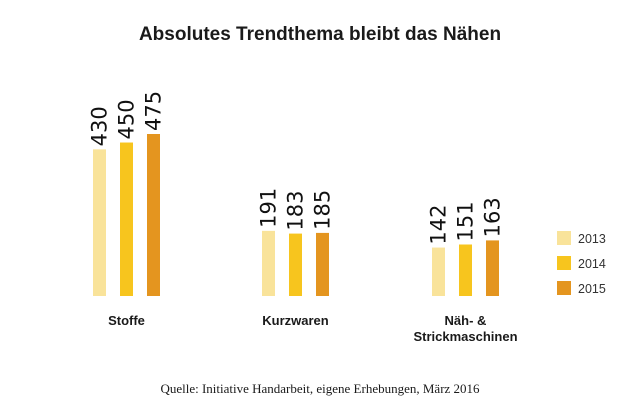  Describe the element at coordinates (438, 271) in the screenshot. I see `bar-2-2013` at that location.